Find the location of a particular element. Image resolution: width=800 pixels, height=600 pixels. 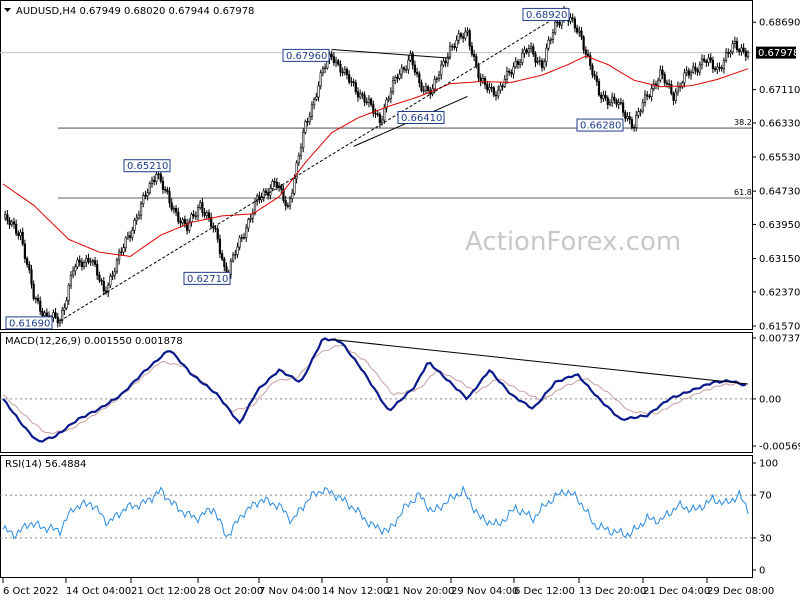

price-tick-label: 0.66330 is located at coordinates (779, 123).